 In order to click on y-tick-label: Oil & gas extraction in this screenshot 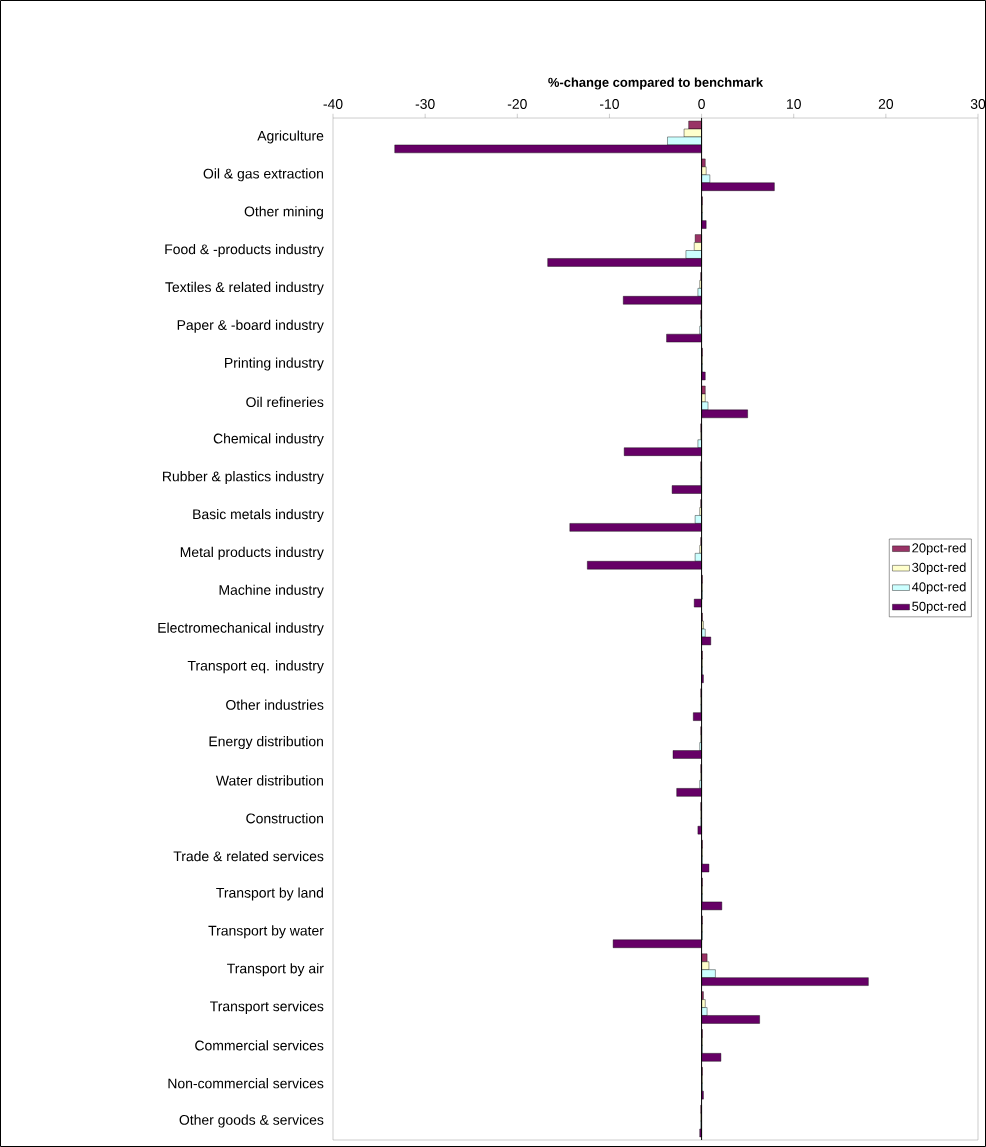, I will do `click(263, 175)`.